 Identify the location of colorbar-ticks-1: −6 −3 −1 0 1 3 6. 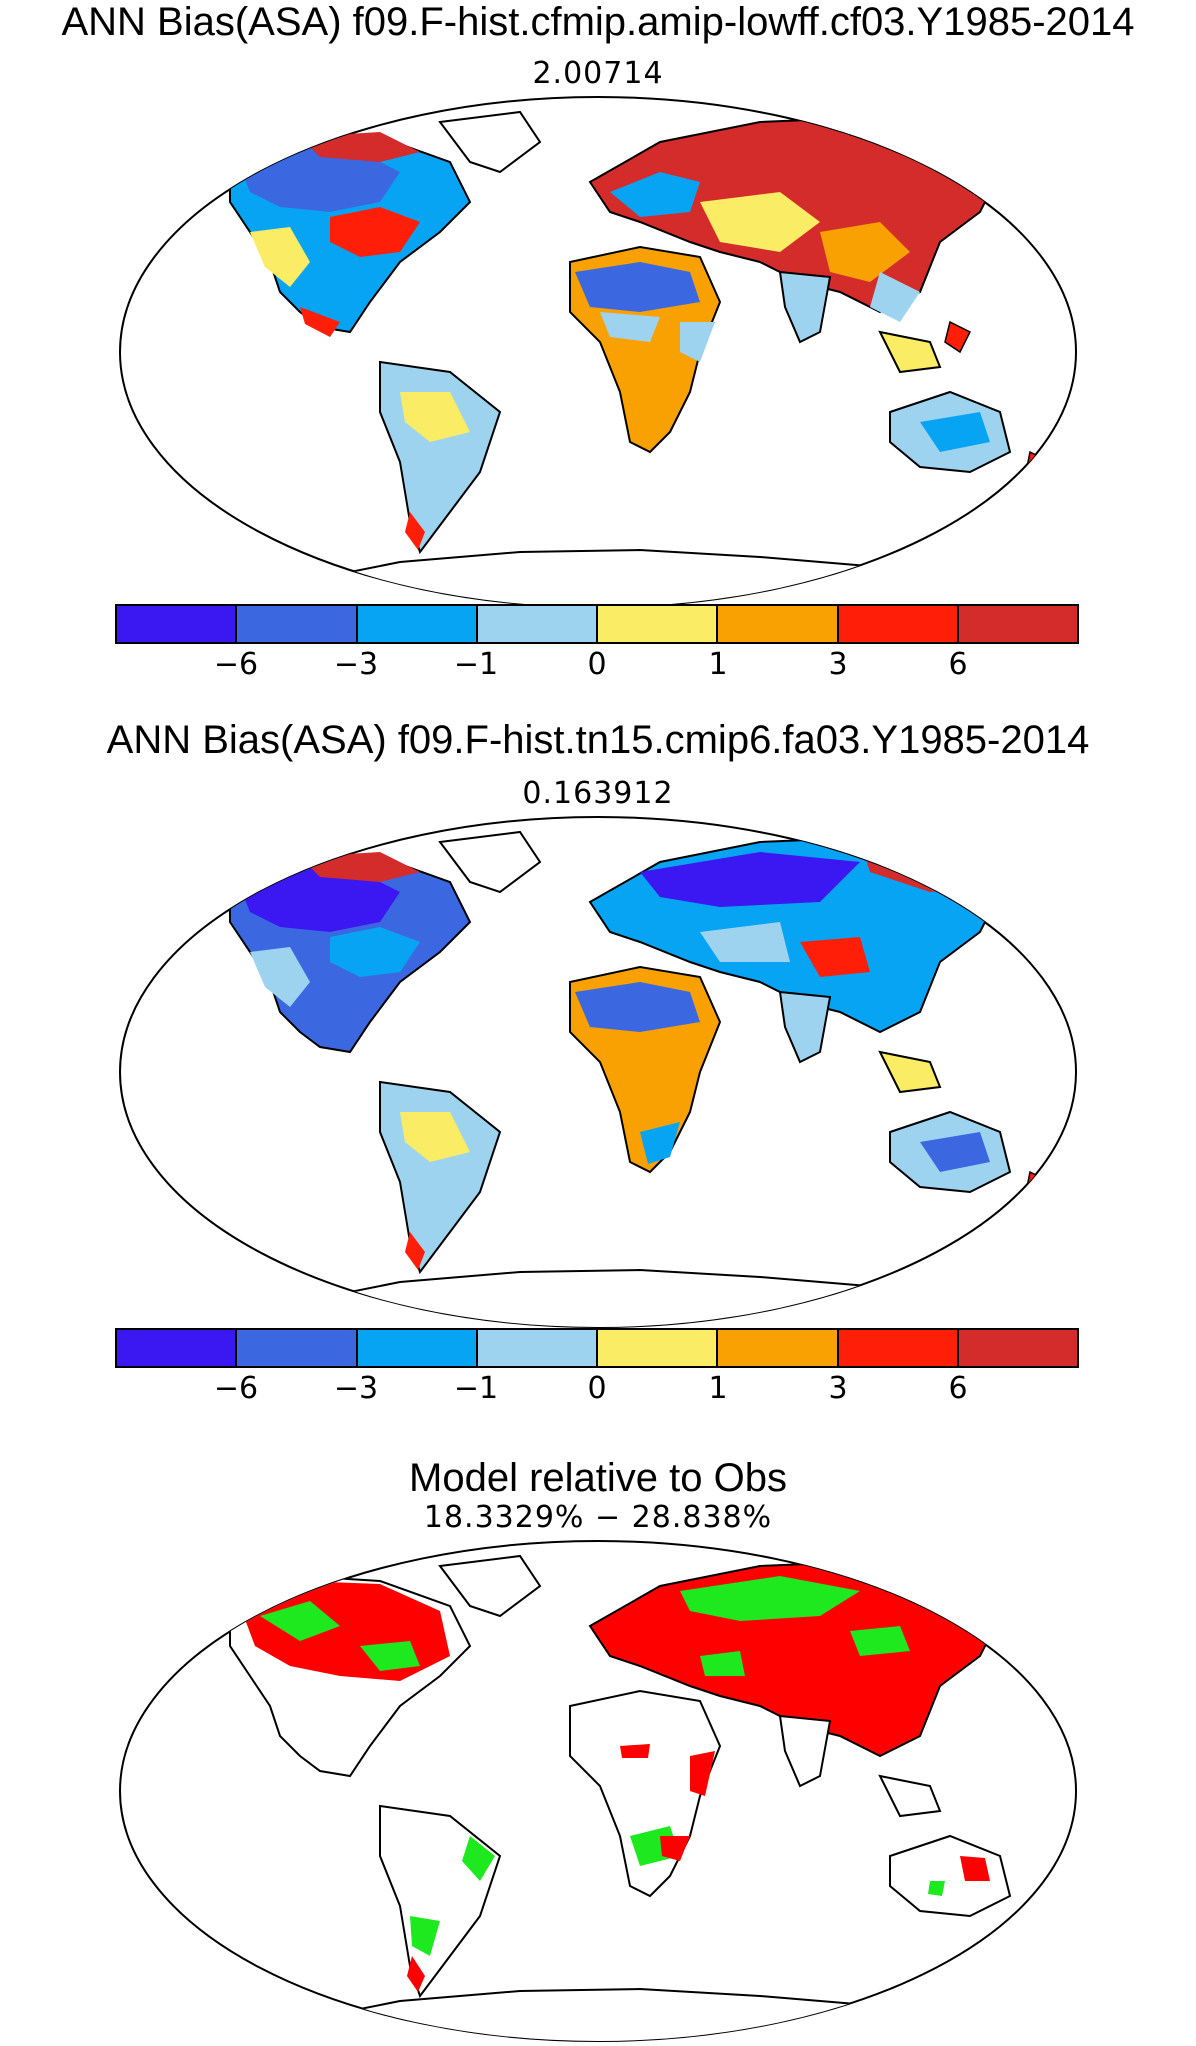
(598, 668).